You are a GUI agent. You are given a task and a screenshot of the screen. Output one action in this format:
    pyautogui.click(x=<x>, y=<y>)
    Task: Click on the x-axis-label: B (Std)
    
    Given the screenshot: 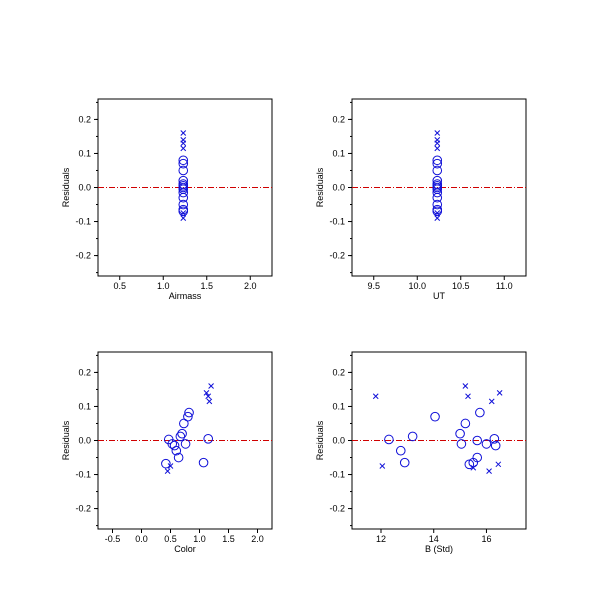 What is the action you would take?
    pyautogui.click(x=439, y=549)
    